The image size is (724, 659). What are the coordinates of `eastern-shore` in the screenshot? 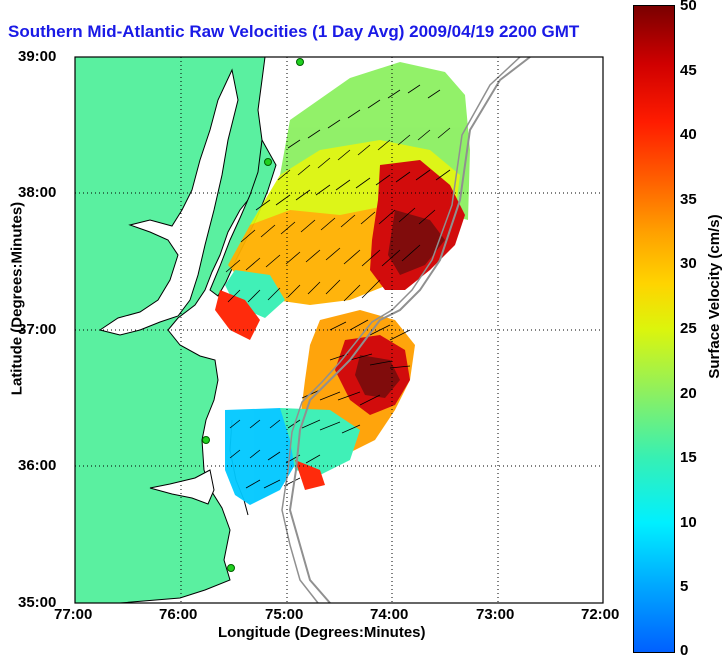 It's located at (243, 217).